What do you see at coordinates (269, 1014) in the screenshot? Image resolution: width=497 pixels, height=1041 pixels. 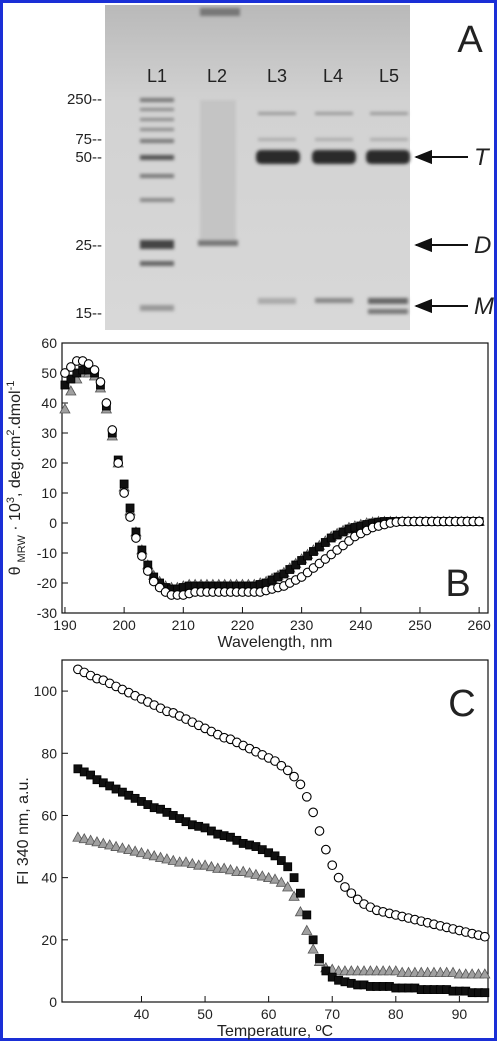 I see `x-tick-label: 60` at bounding box center [269, 1014].